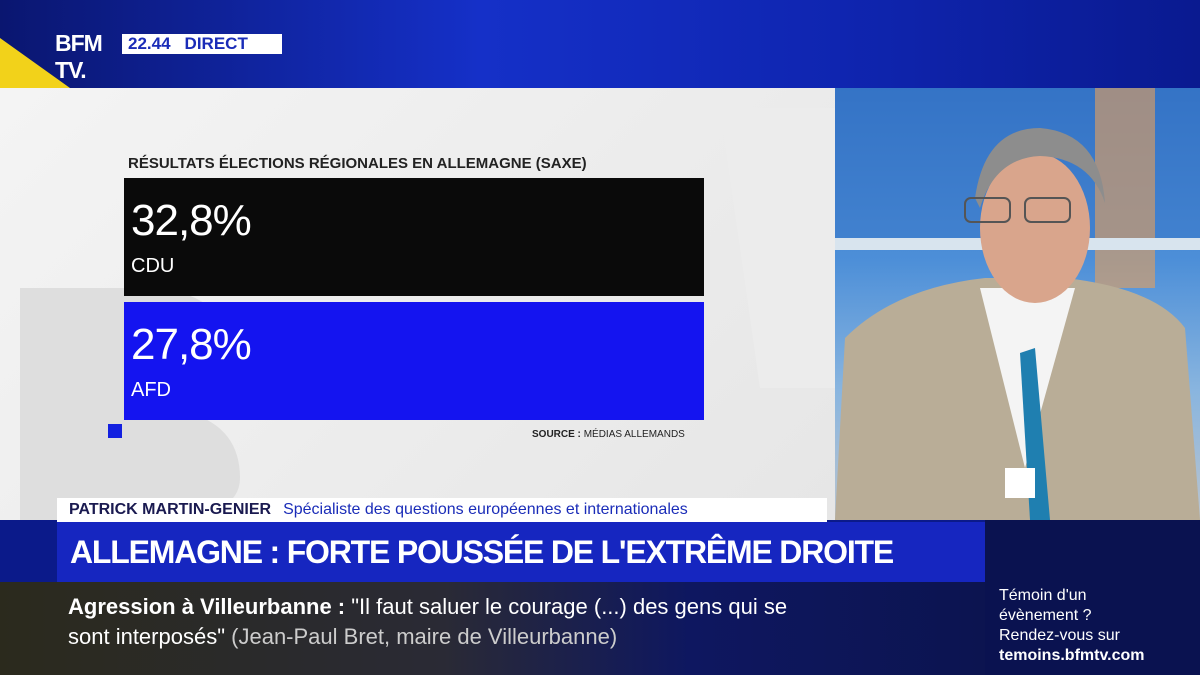 This screenshot has width=1200, height=675. I want to click on witness-url: temoins.bfmtv.com, so click(1072, 655).